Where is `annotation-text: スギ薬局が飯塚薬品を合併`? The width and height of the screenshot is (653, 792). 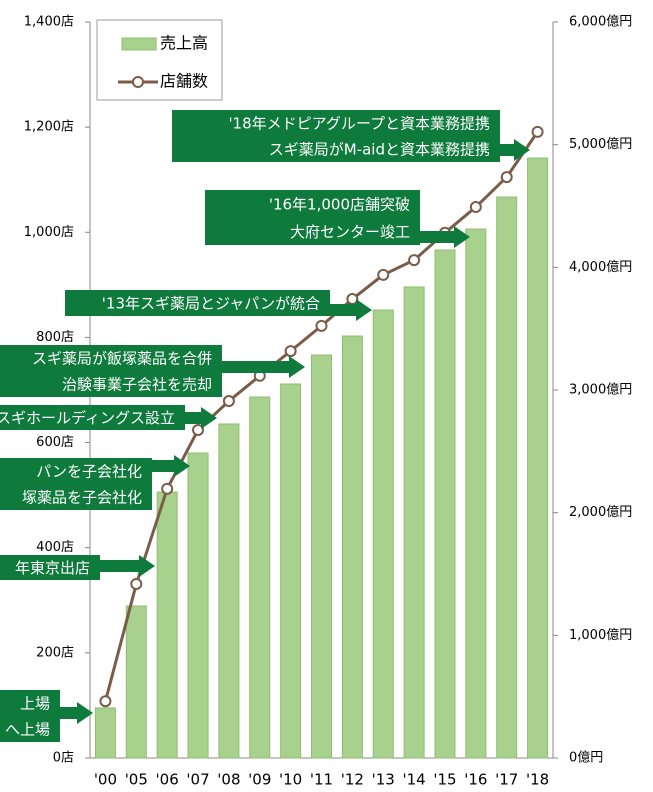
annotation-text: スギ薬局が飯塚薬品を合併 is located at coordinates (122, 359).